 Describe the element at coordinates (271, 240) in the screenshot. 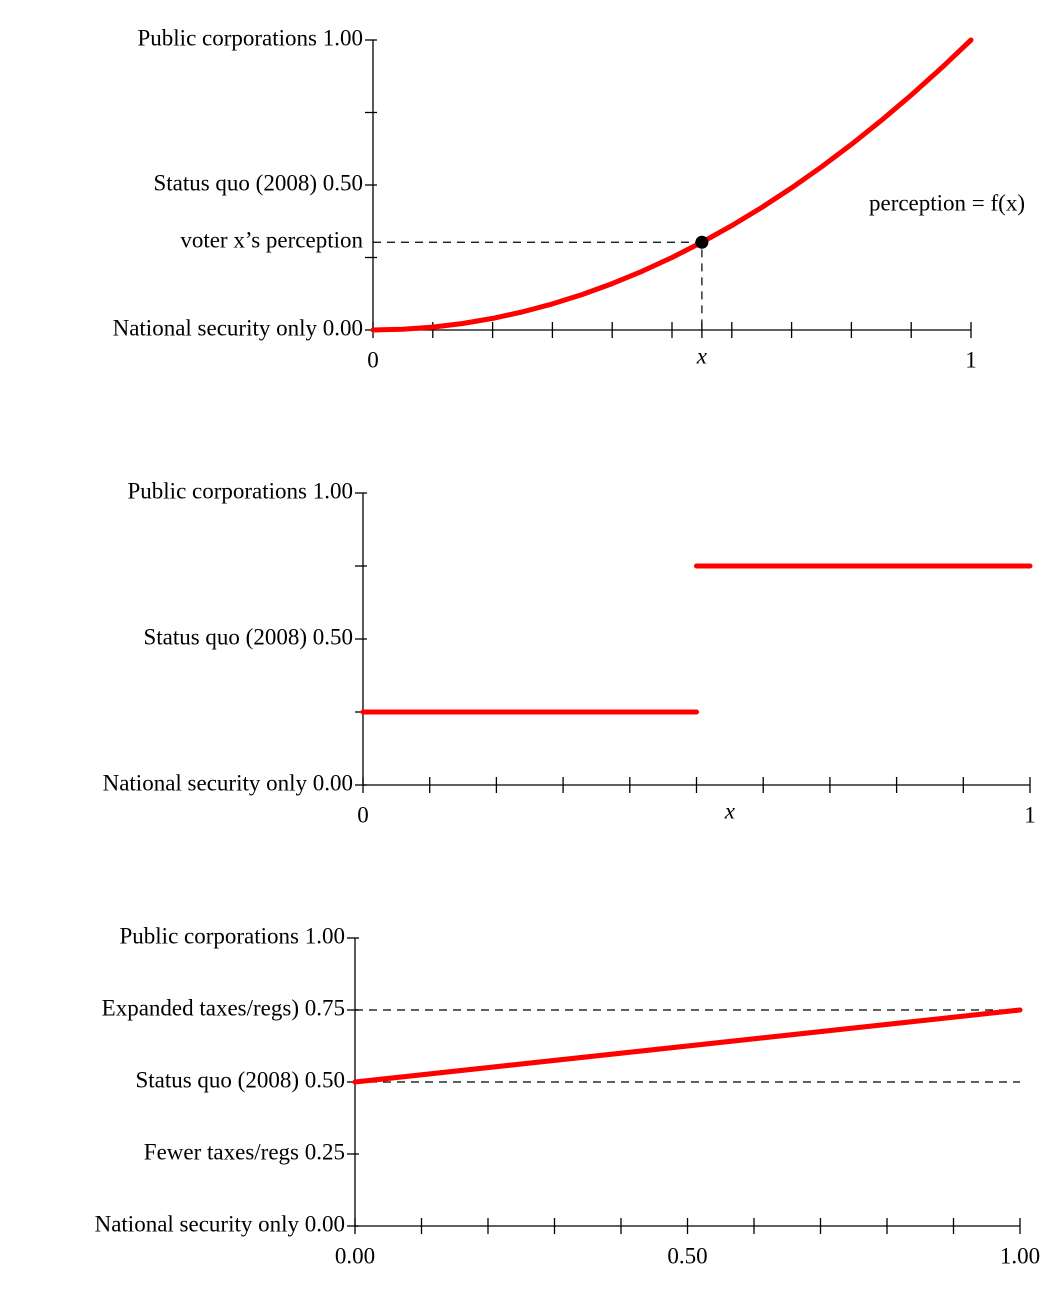

I see `highlight-label: voter x’s perception` at that location.